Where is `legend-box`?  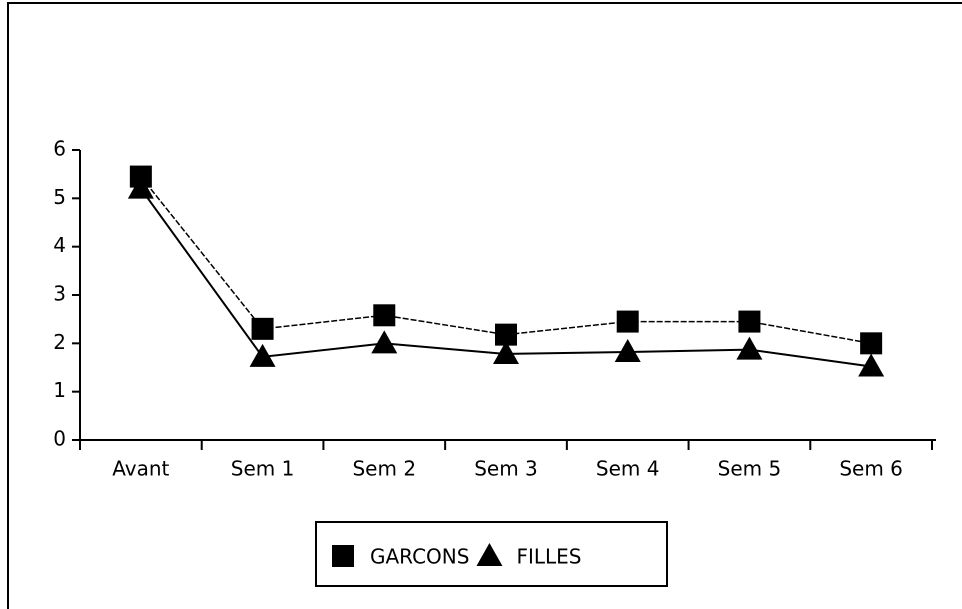
legend-box is located at coordinates (491, 554).